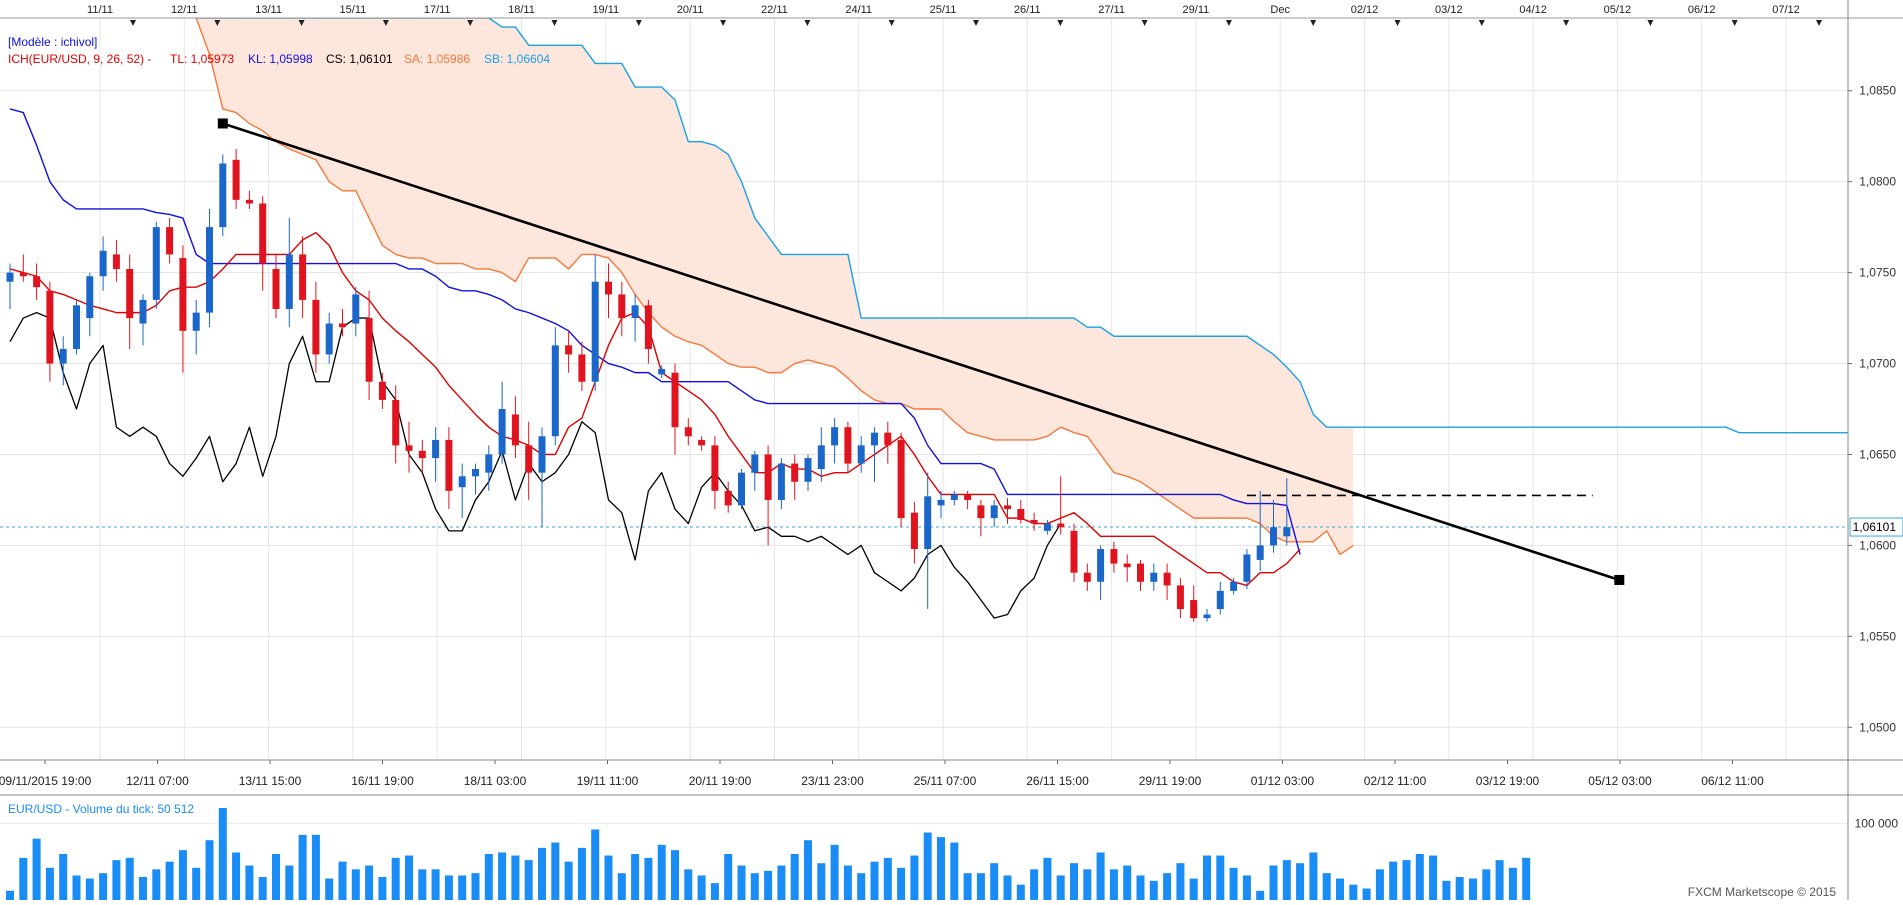  Describe the element at coordinates (924, 777) in the screenshot. I see `time-axis-bg` at that location.